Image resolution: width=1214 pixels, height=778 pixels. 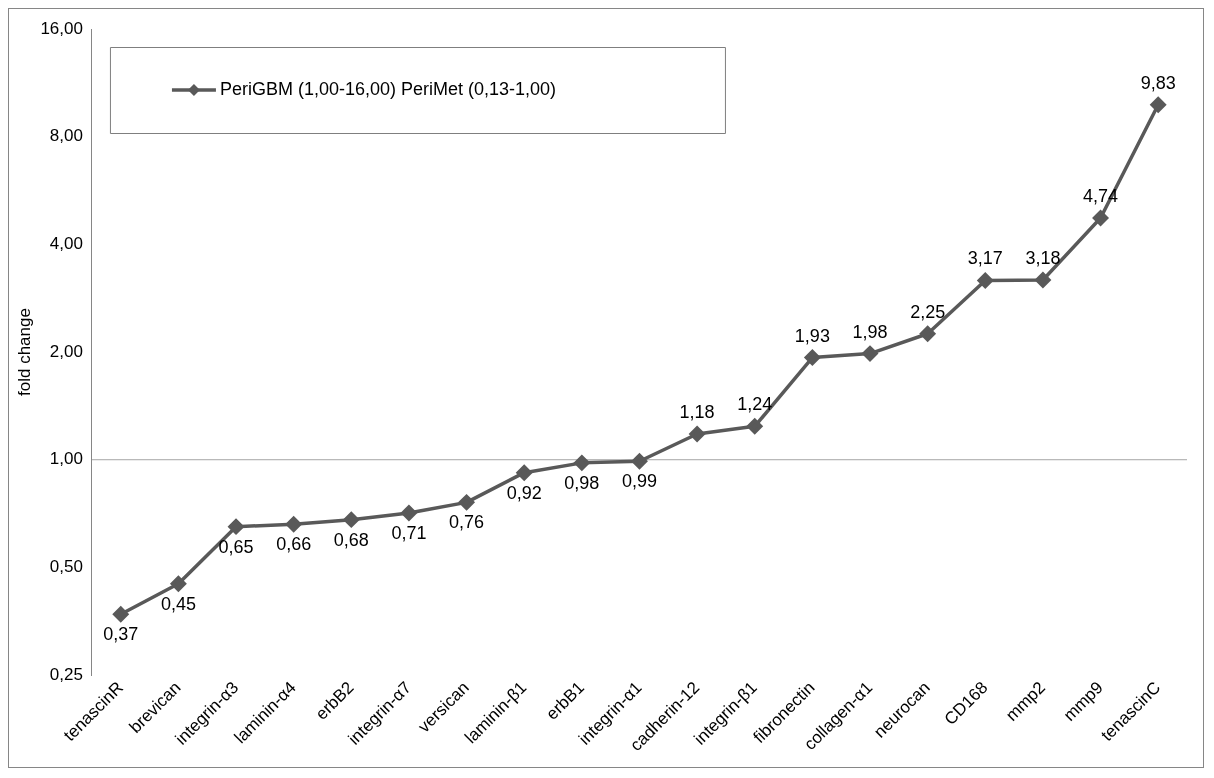 What do you see at coordinates (66, 674) in the screenshot?
I see `y-tick-label: 0,25` at bounding box center [66, 674].